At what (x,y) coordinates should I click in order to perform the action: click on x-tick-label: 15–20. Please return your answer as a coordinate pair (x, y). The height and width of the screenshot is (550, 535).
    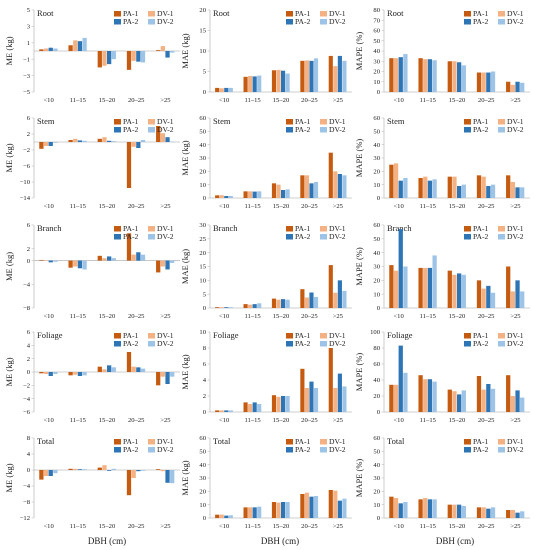
    Looking at the image, I should click on (281, 100).